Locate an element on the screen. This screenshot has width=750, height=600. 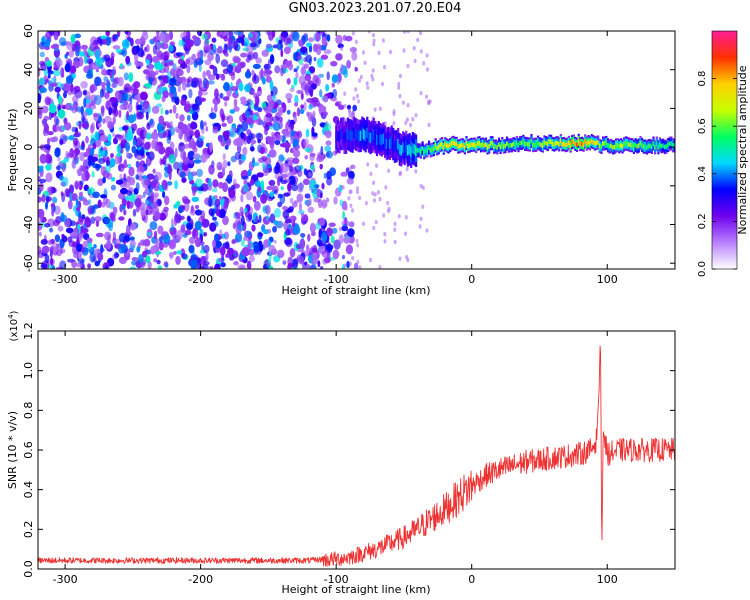
x-tick-label: -300 is located at coordinates (65, 579).